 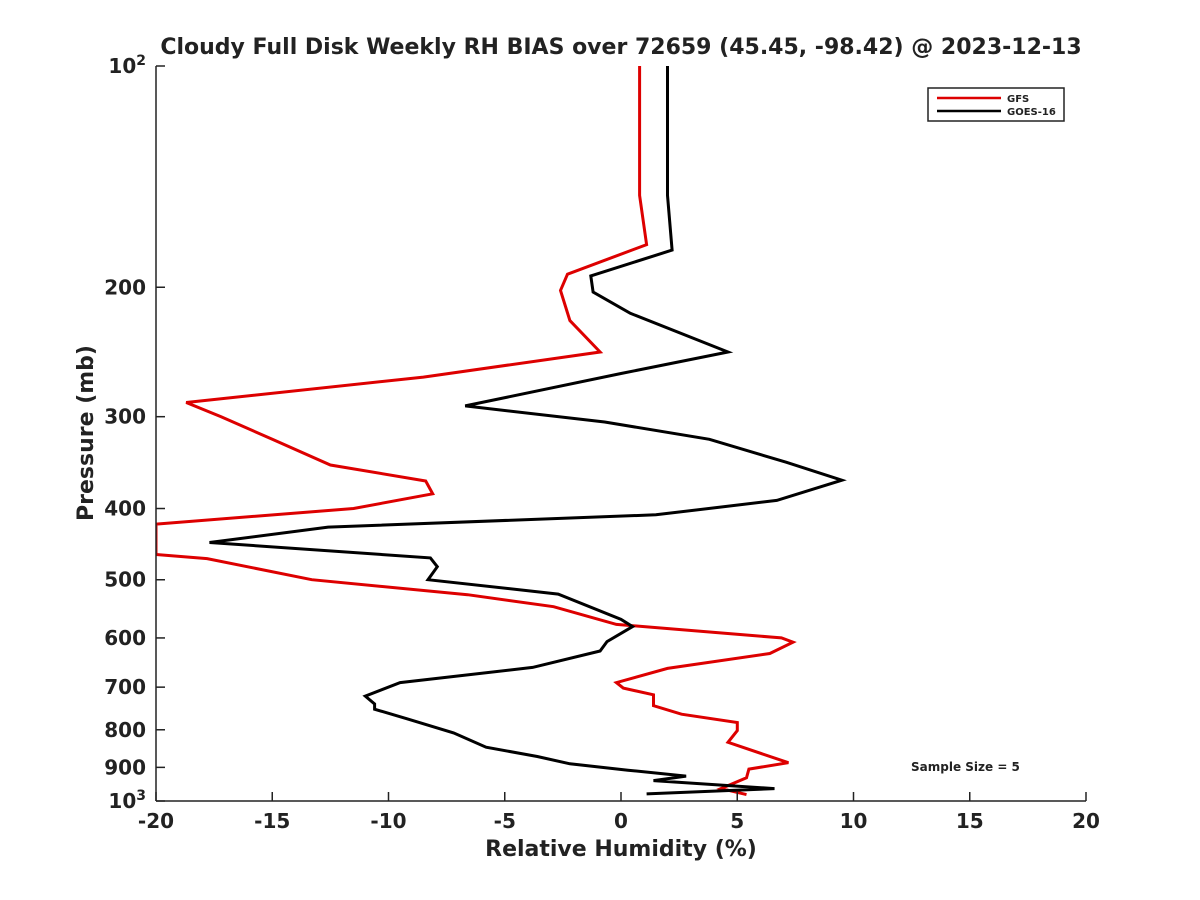 I want to click on y-tick-label: 900, so click(x=125, y=767).